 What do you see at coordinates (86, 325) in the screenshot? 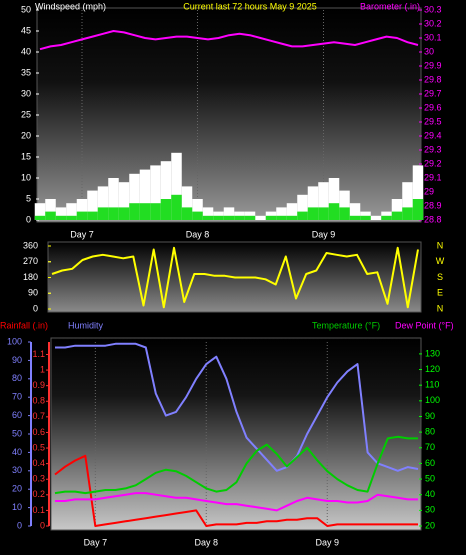
I see `legend-label: Humidity` at bounding box center [86, 325].